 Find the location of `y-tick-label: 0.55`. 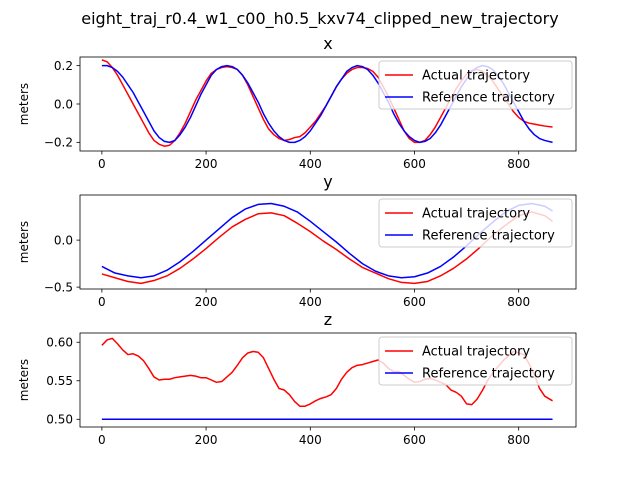

y-tick-label: 0.55 is located at coordinates (59, 381).